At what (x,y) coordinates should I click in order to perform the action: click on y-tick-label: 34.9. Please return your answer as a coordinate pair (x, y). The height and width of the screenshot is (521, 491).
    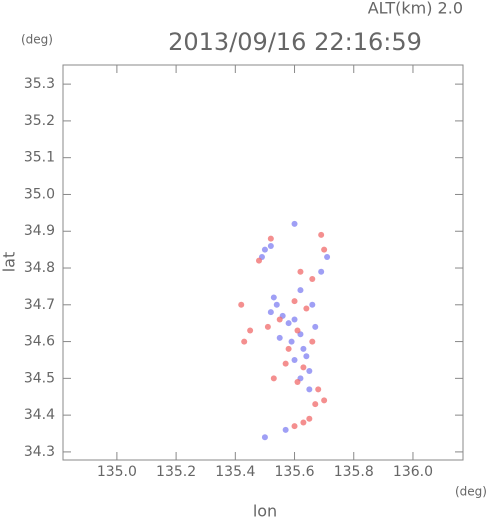
    Looking at the image, I should click on (39, 231).